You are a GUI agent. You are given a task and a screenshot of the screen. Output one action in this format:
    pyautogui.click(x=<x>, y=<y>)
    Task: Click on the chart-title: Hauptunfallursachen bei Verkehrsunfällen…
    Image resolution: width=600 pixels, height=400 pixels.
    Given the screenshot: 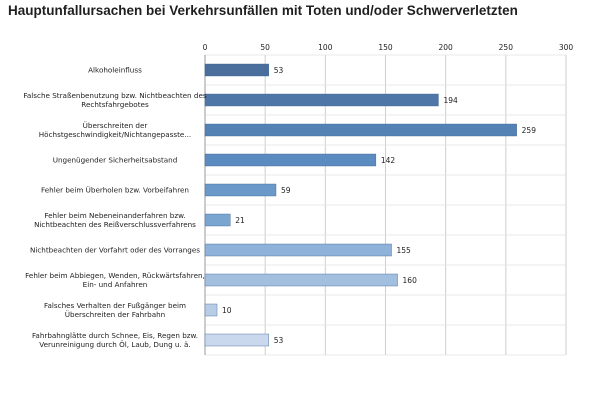 What is the action you would take?
    pyautogui.click(x=263, y=10)
    